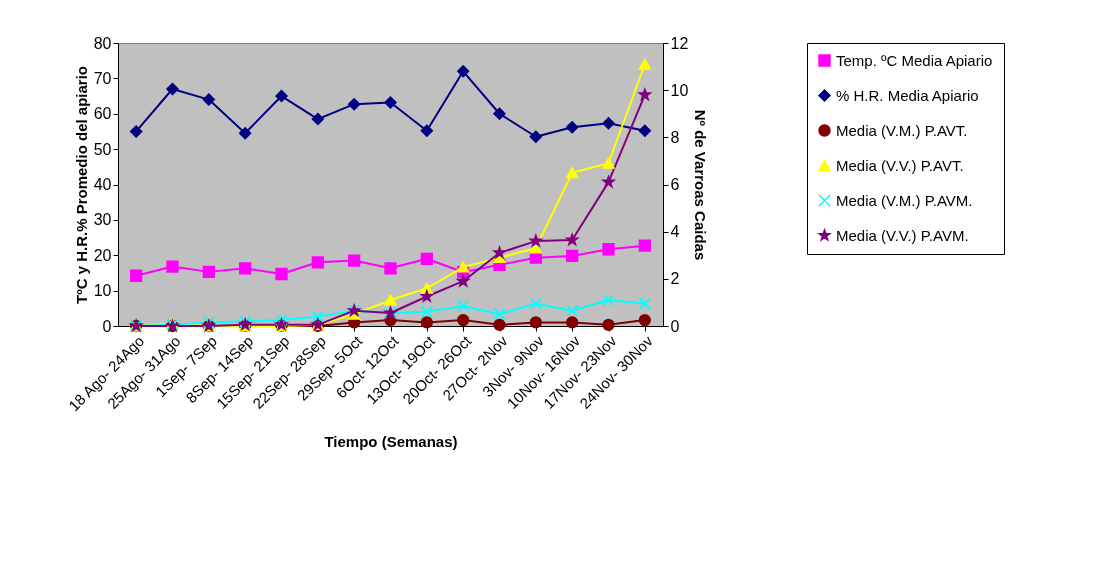 This screenshot has height=588, width=1117. Describe the element at coordinates (102, 220) in the screenshot. I see `y-tick-label: 30` at that location.